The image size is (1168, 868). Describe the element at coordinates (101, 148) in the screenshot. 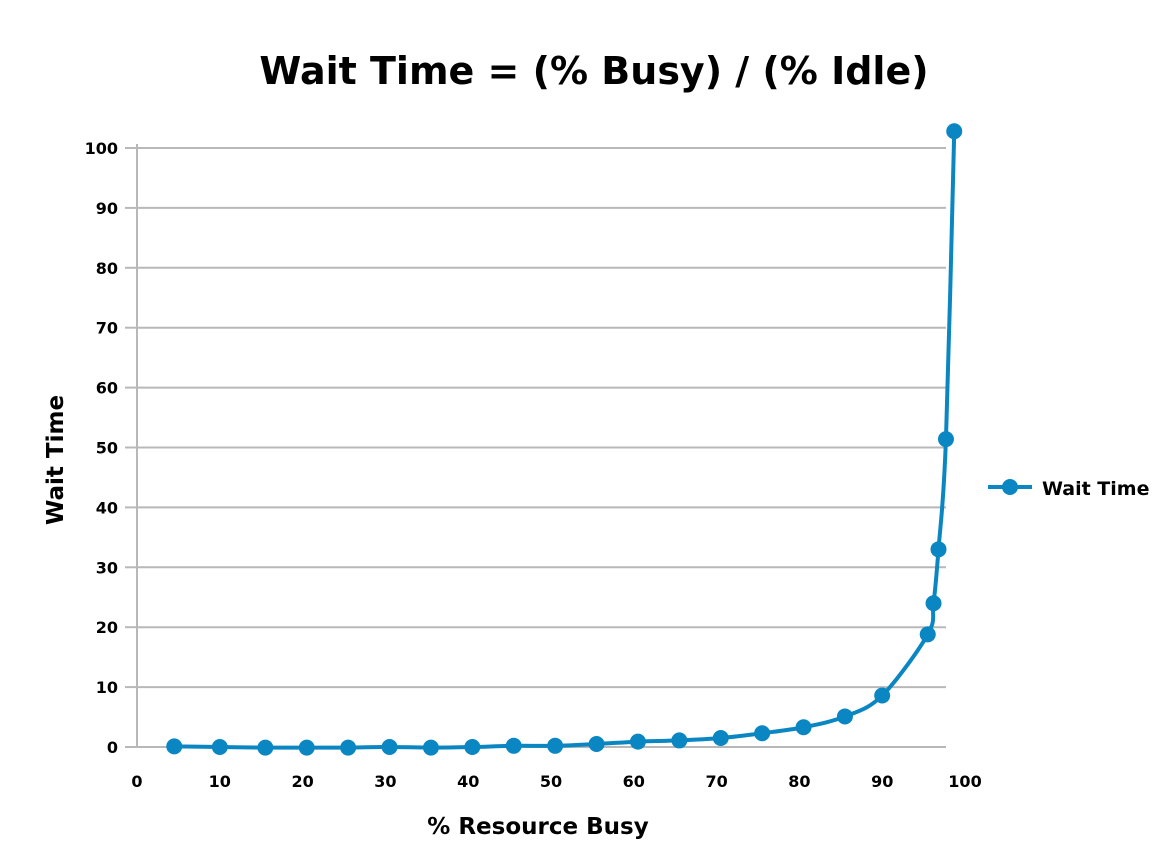

I see `y-tick-label: 100` at that location.